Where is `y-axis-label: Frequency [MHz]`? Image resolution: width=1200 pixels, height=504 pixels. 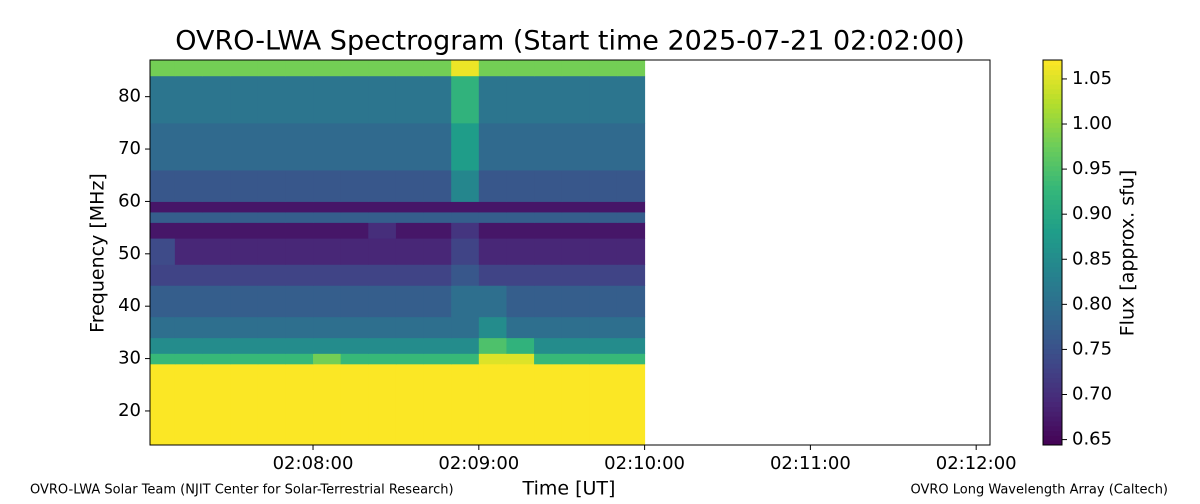
y-axis-label: Frequency [MHz] is located at coordinates (98, 253).